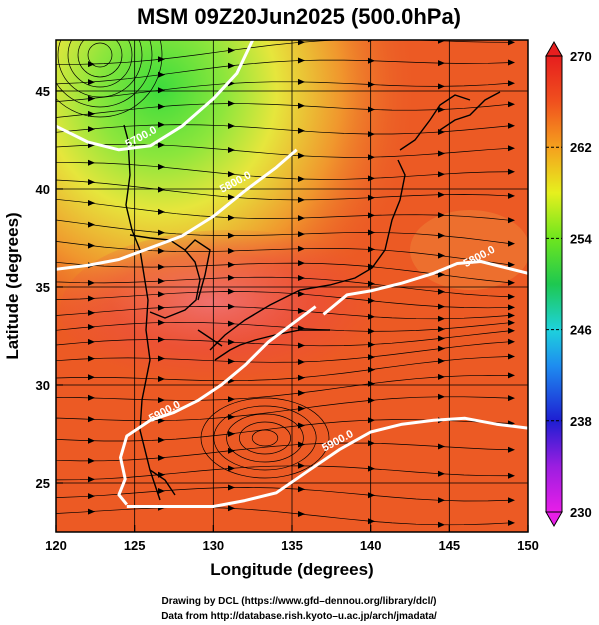 Image resolution: width=599 pixels, height=625 pixels. I want to click on x-tick-label: 125, so click(135, 545).